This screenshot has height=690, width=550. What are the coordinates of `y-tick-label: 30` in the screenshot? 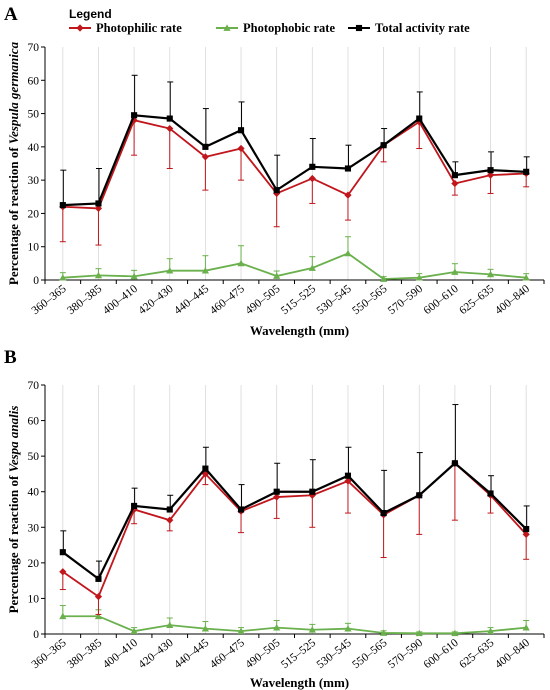 It's located at (34, 528).